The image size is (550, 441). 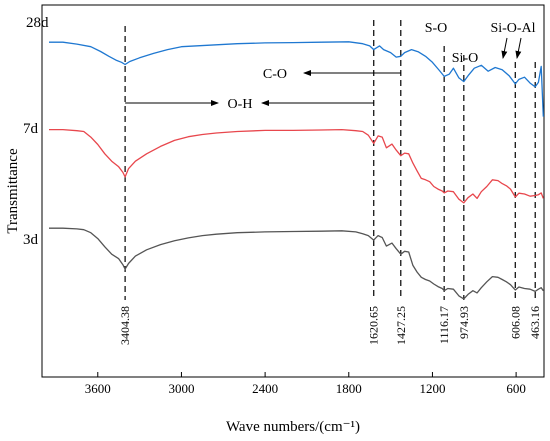 What do you see at coordinates (465, 58) in the screenshot?
I see `si-o-label: Si-O` at bounding box center [465, 58].